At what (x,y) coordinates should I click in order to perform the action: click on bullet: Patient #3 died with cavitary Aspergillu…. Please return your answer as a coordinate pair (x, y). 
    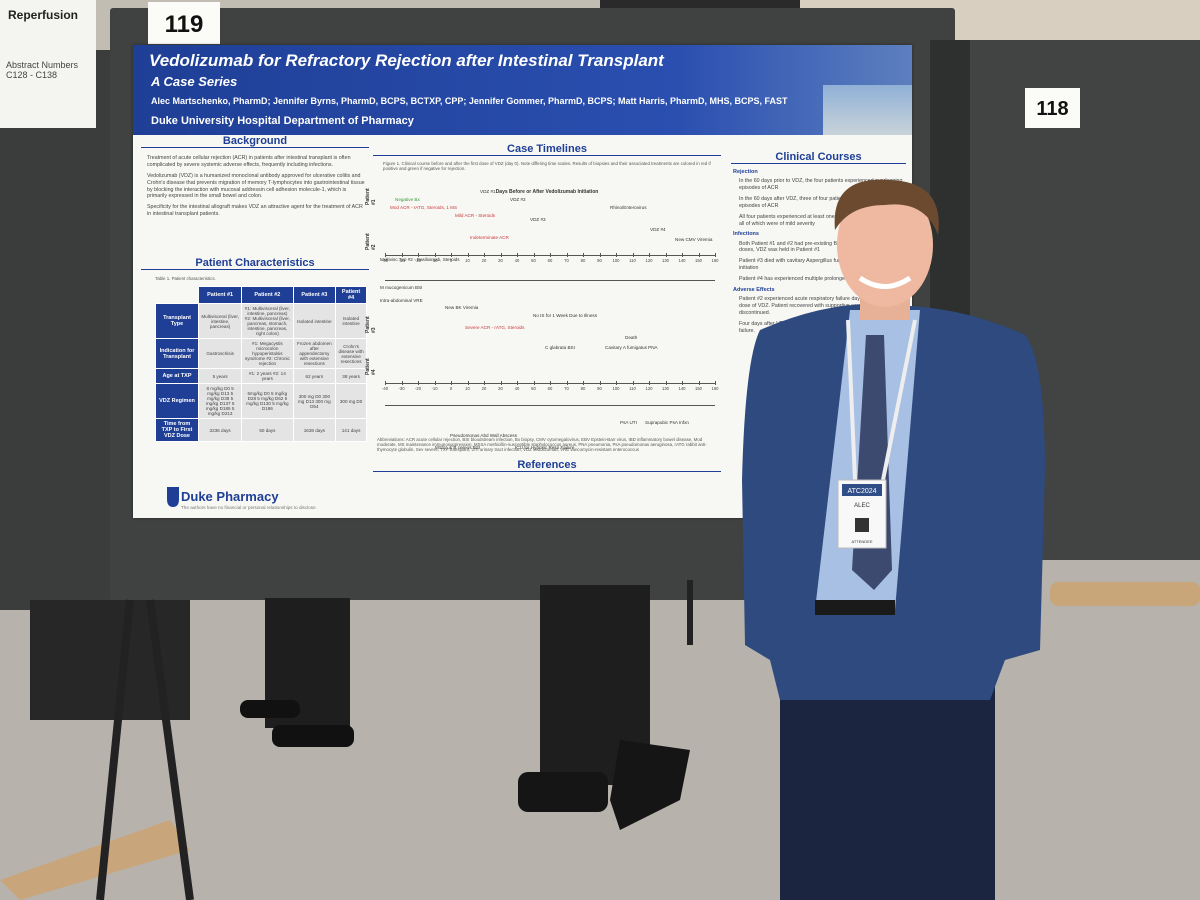
    Looking at the image, I should click on (820, 265).